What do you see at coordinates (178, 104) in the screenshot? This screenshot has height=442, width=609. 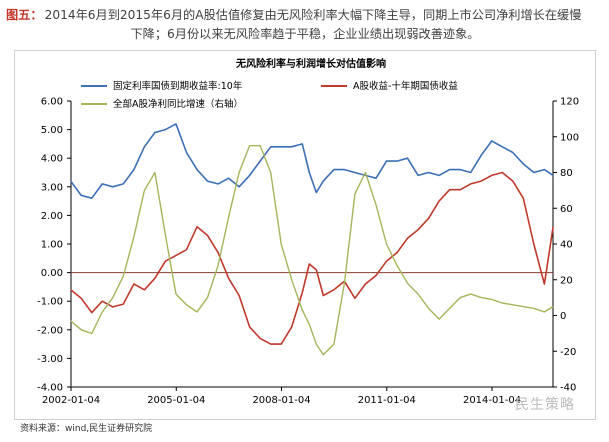 I see `legend-label-profit-growth: 全部A股净利同比增速（右轴）` at bounding box center [178, 104].